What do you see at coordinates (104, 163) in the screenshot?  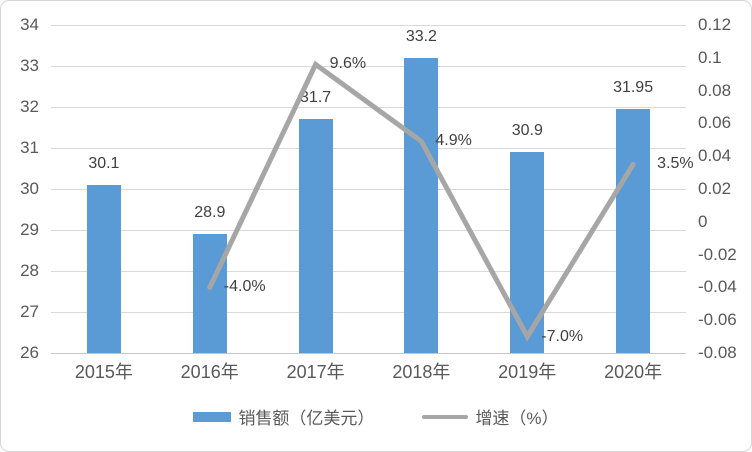 I see `bar-value-label: 30.1` at bounding box center [104, 163].